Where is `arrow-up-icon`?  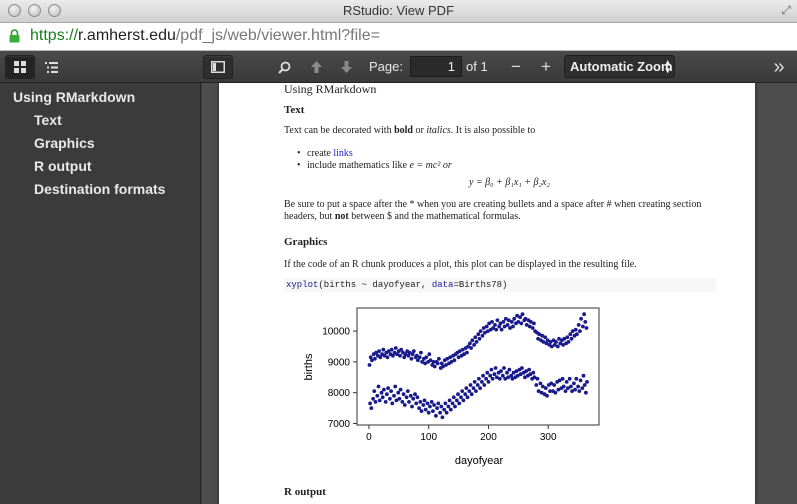 arrow-up-icon is located at coordinates (316, 67).